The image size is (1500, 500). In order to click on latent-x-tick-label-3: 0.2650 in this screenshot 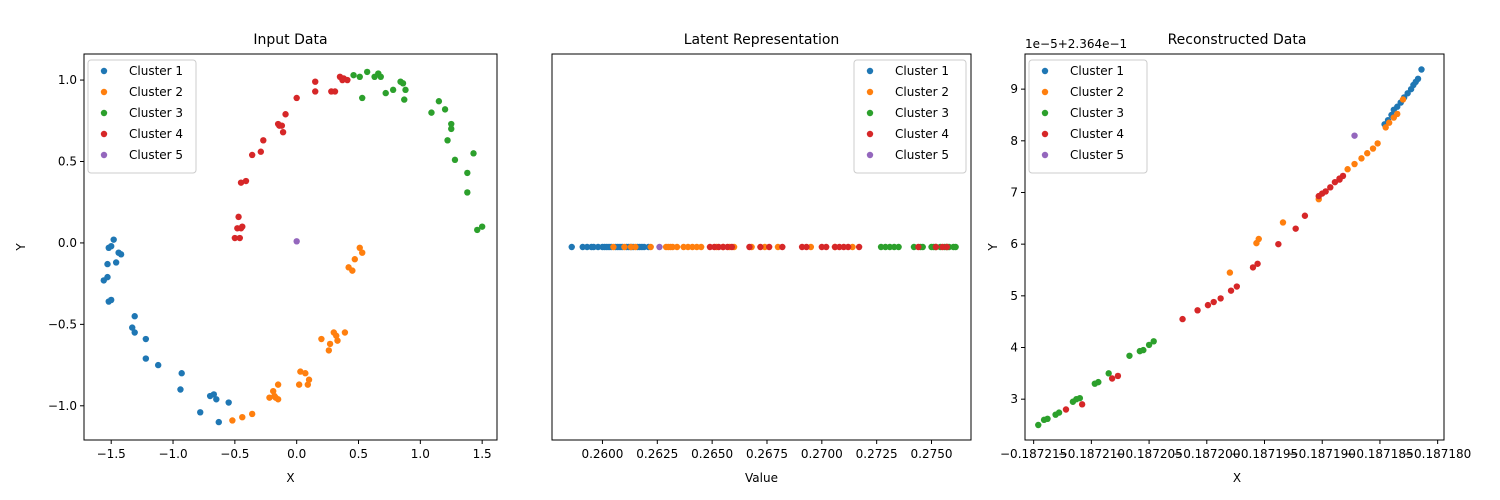, I will do `click(712, 454)`.